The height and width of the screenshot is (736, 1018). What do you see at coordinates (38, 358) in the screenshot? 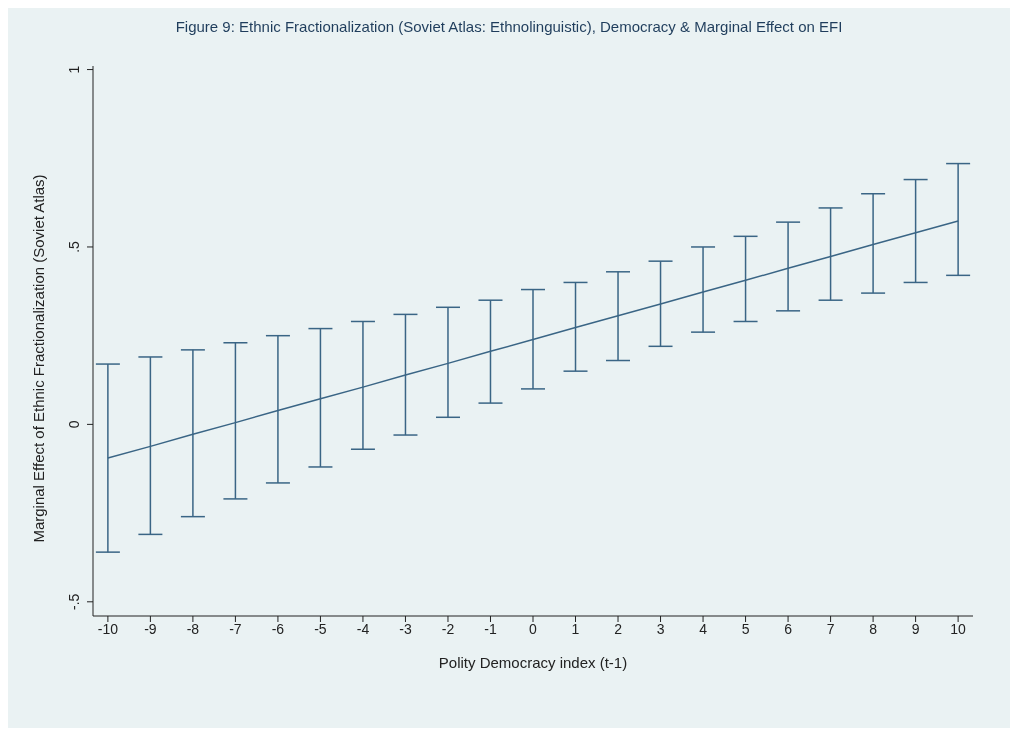
I see `y-axis-title: Marginal Effect of Ethnic Fractionalization (Soviet Atlas)` at bounding box center [38, 358].